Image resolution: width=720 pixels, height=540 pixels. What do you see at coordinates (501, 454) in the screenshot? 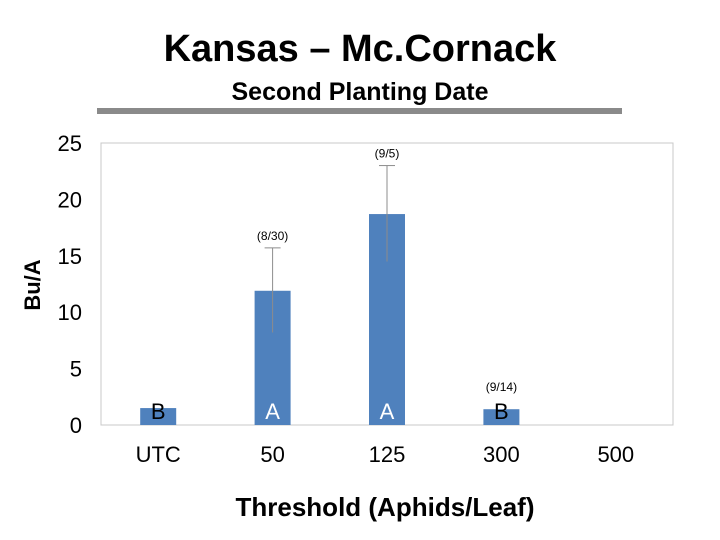
I see `x-tick-label: 300` at bounding box center [501, 454].